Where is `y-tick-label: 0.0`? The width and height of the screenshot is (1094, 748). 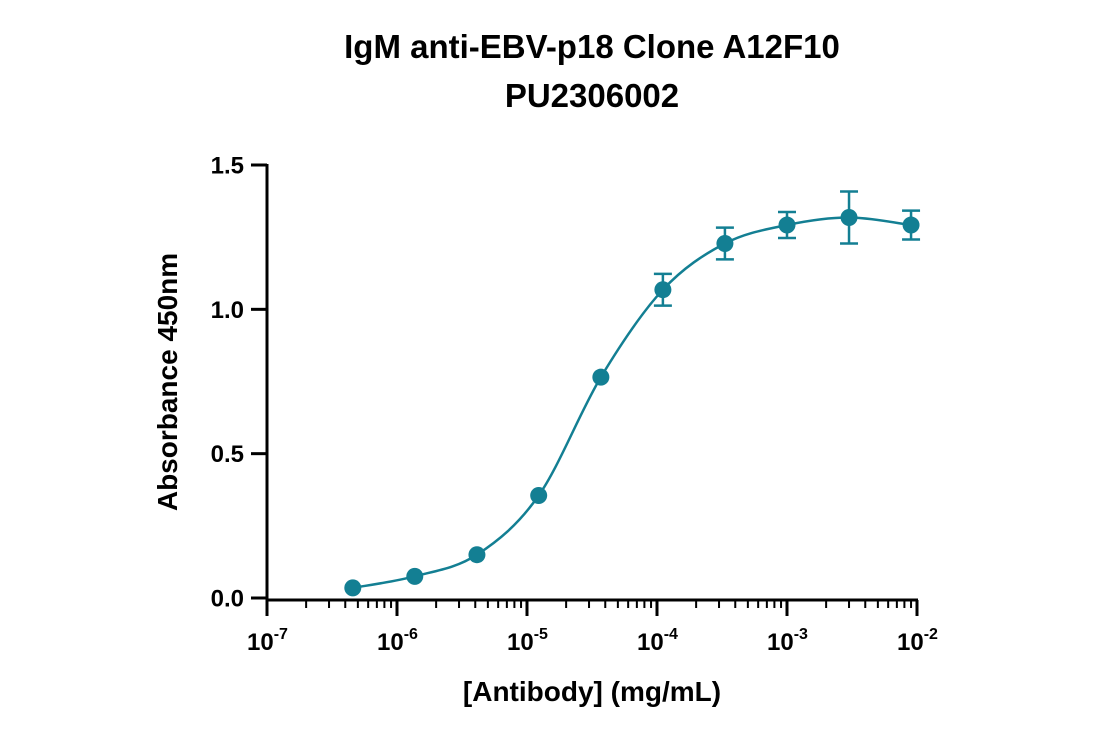 y-tick-label: 0.0 is located at coordinates (227, 599).